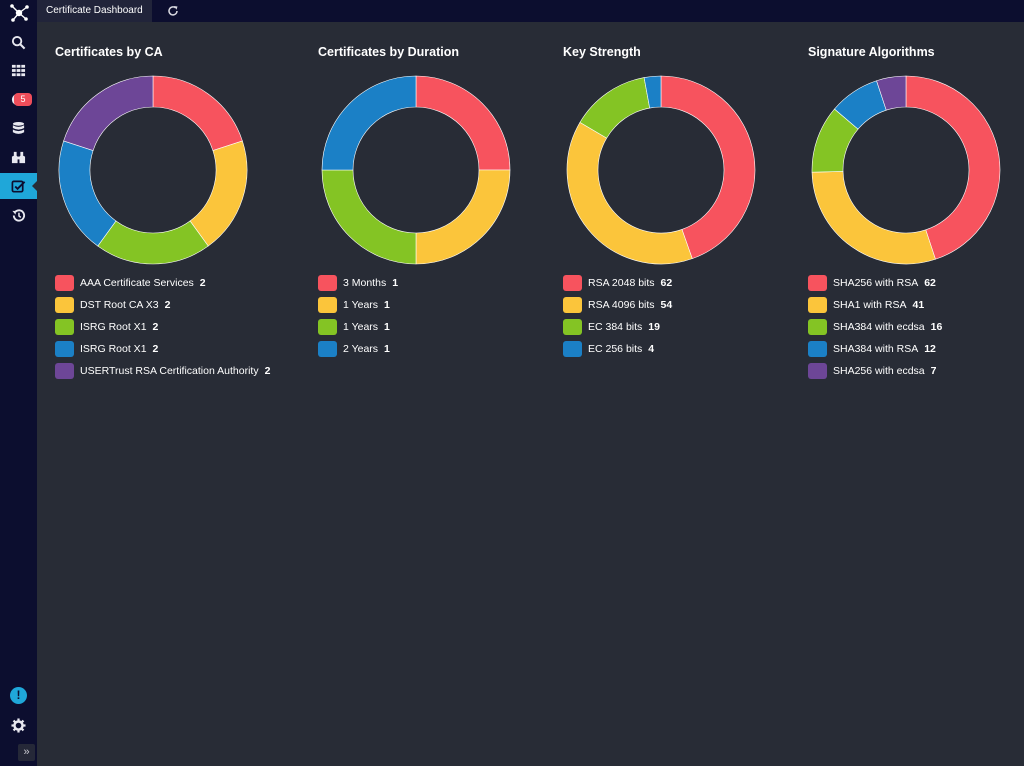 This screenshot has width=1024, height=766. I want to click on legend-item: RSA 4096 bits 54, so click(617, 305).